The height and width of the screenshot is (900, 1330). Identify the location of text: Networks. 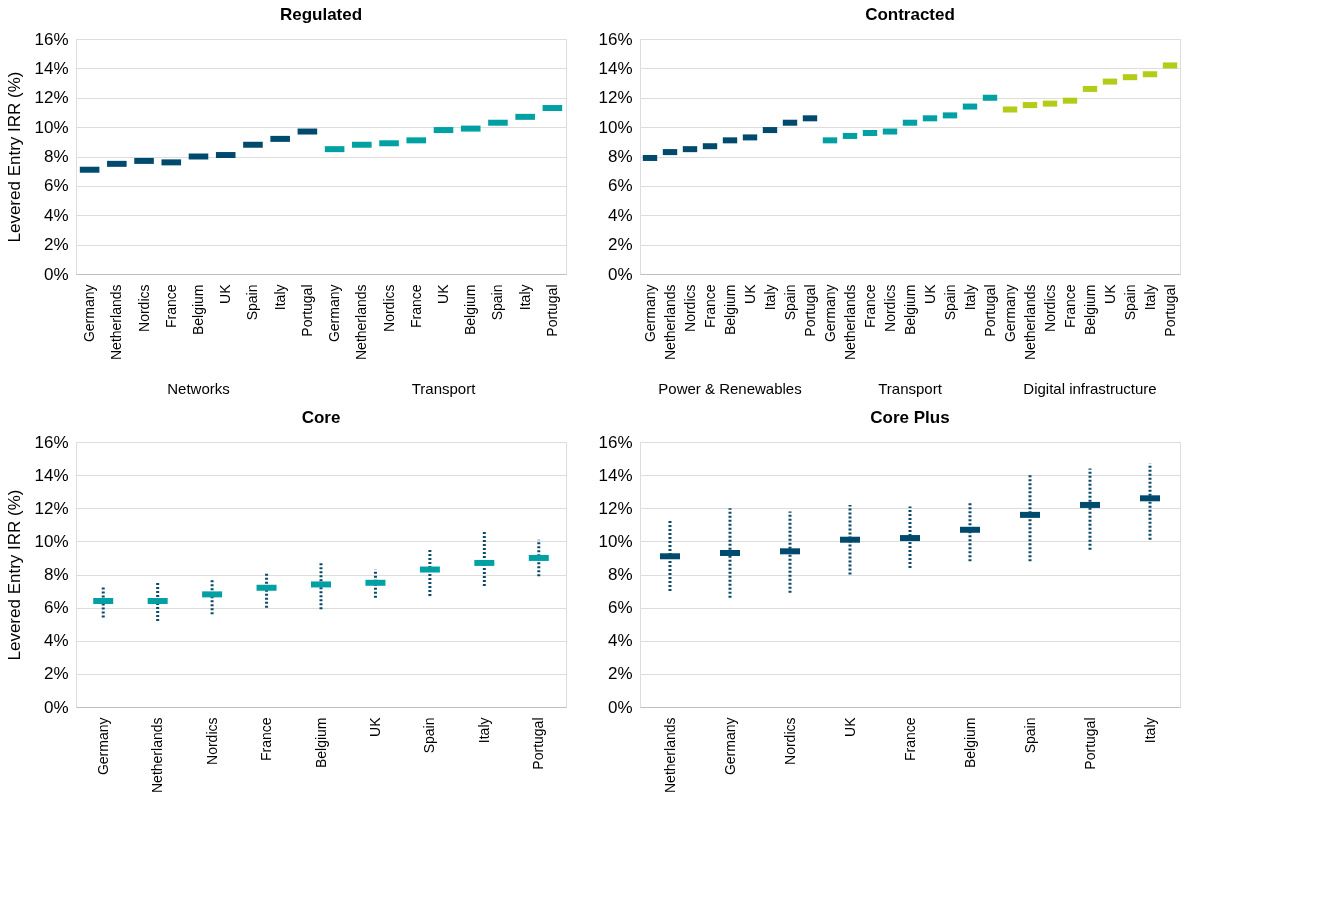
(198, 388).